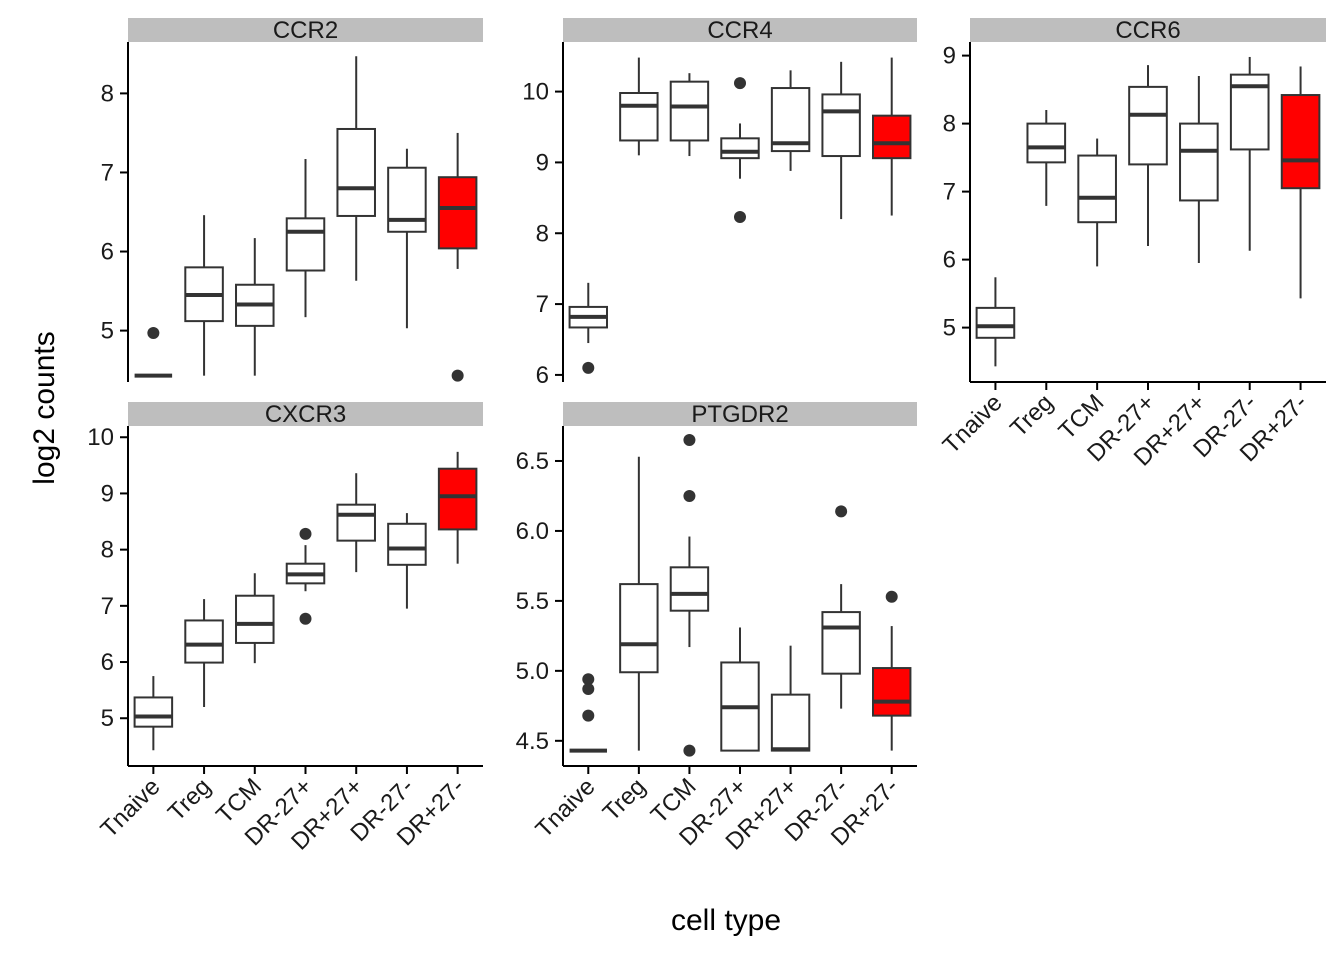  What do you see at coordinates (588, 328) in the screenshot?
I see `box-ccr4-tnaive` at bounding box center [588, 328].